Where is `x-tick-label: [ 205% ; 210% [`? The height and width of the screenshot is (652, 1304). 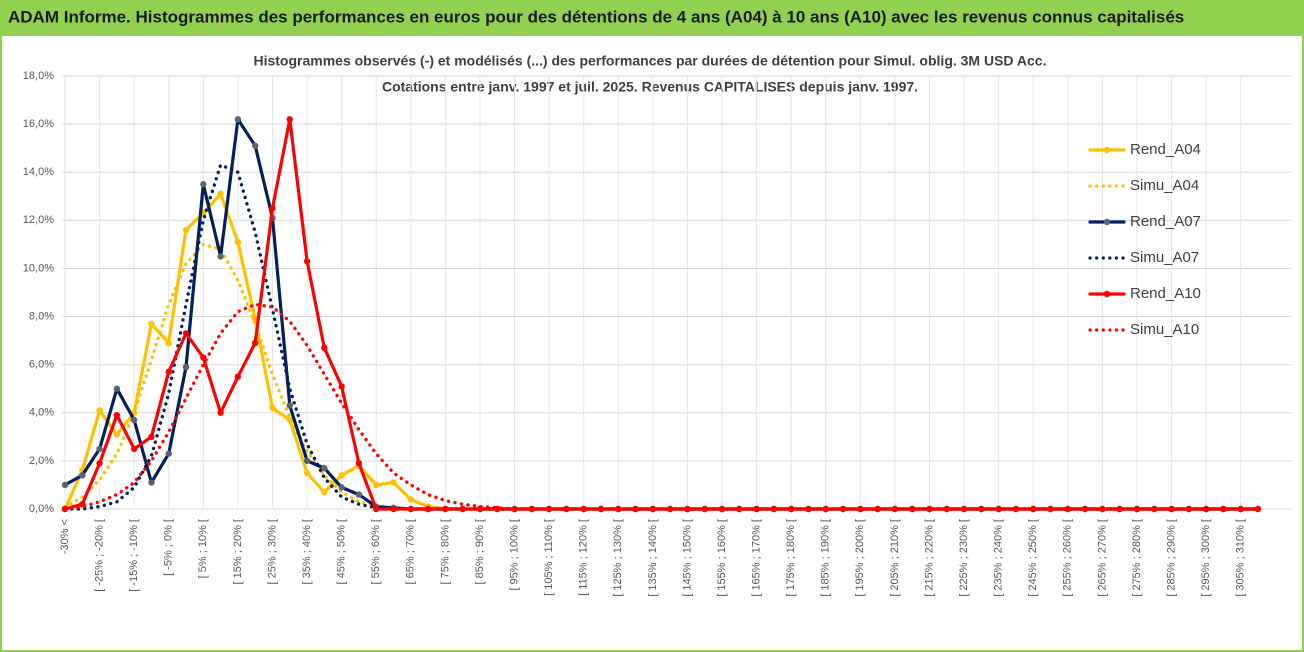
x-tick-label: [ 205% ; 210% [ is located at coordinates (895, 558).